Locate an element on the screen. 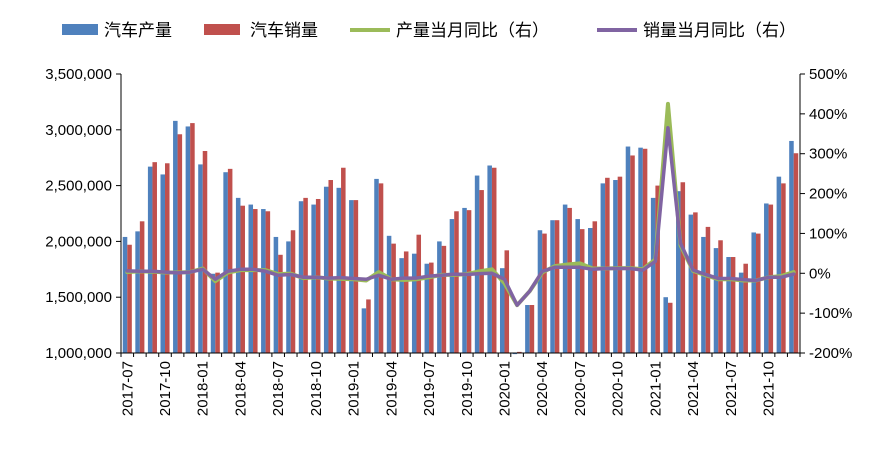 Image resolution: width=886 pixels, height=450 pixels. legend-swatch-production is located at coordinates (80, 29).